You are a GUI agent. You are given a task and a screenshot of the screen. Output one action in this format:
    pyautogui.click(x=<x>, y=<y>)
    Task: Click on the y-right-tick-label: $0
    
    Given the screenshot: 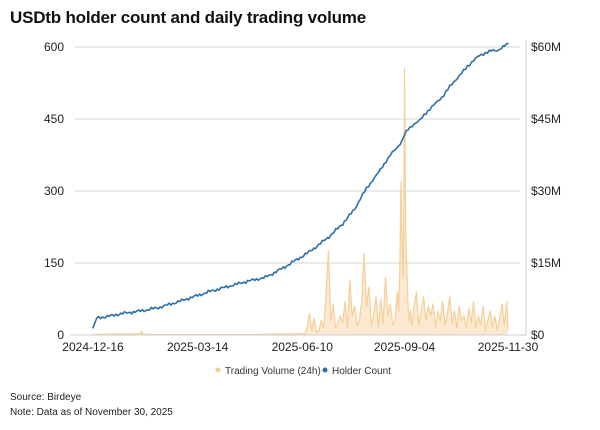 What is the action you would take?
    pyautogui.click(x=538, y=335)
    